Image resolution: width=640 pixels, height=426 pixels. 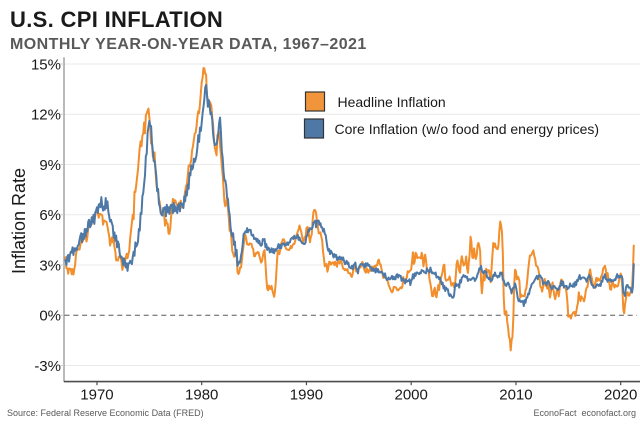 I want to click on svg-text: 2000, so click(x=411, y=395).